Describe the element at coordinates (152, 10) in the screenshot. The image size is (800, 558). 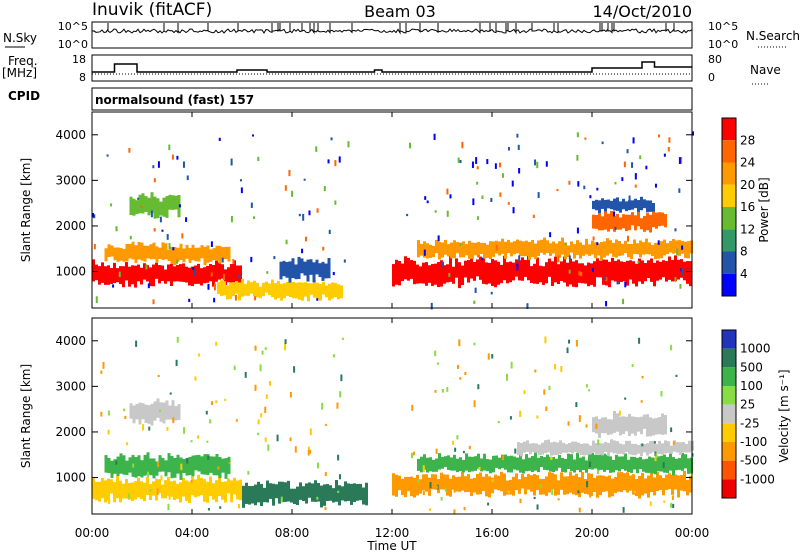
I see `station-title: Inuvik (fitACF)` at that location.